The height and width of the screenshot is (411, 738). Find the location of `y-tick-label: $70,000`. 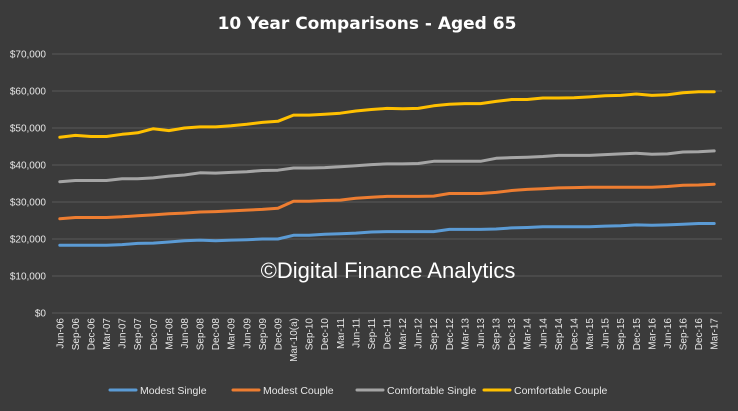

y-tick-label: $70,000 is located at coordinates (28, 55).